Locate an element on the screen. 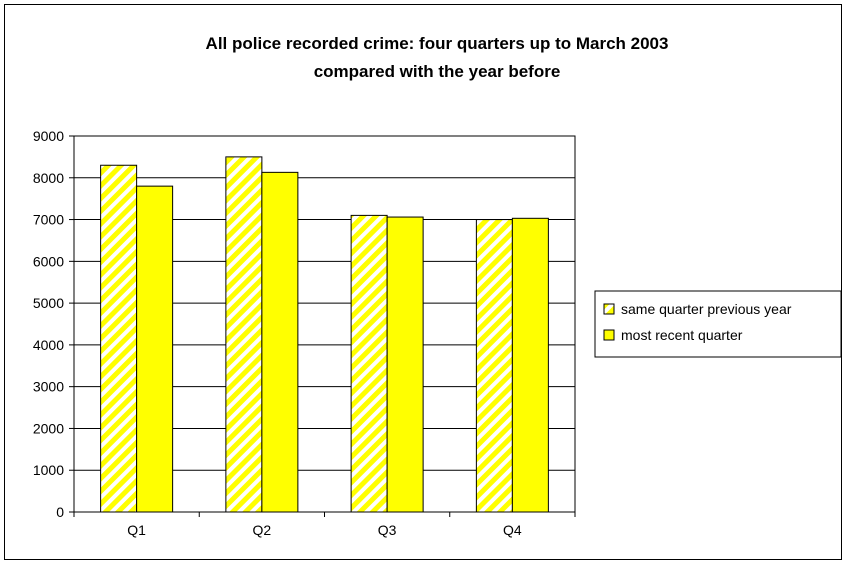  y-tick-label: 7000 is located at coordinates (48, 220).